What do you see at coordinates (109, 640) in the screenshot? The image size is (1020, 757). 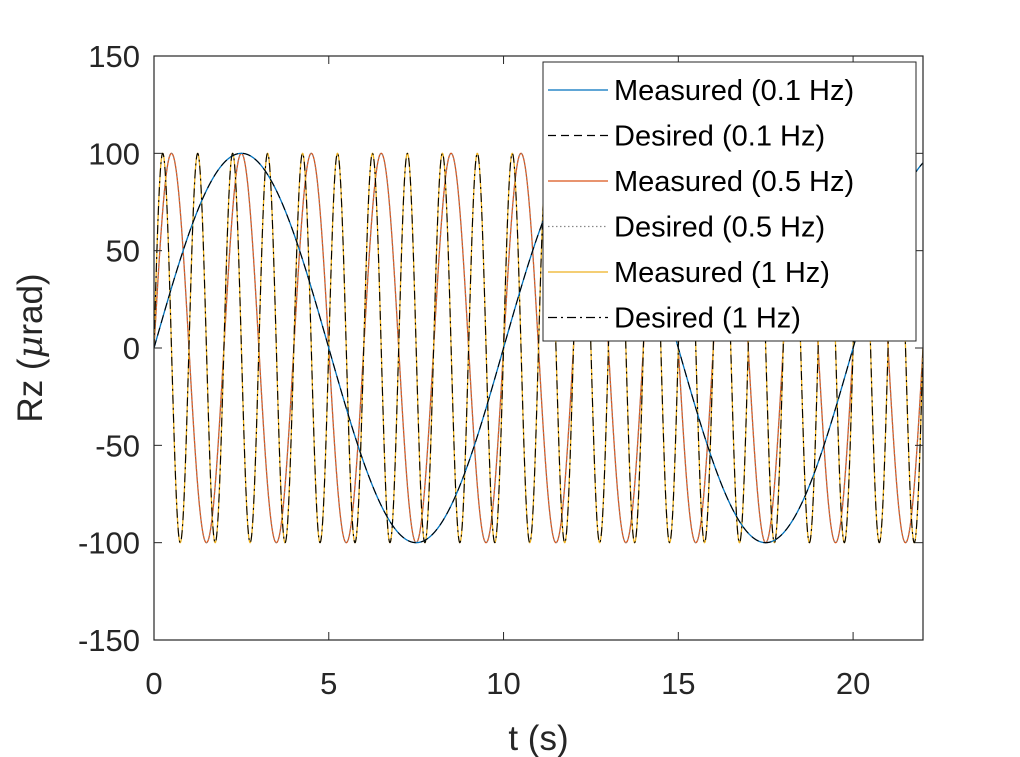 I see `y-tick-label: -150` at bounding box center [109, 640].